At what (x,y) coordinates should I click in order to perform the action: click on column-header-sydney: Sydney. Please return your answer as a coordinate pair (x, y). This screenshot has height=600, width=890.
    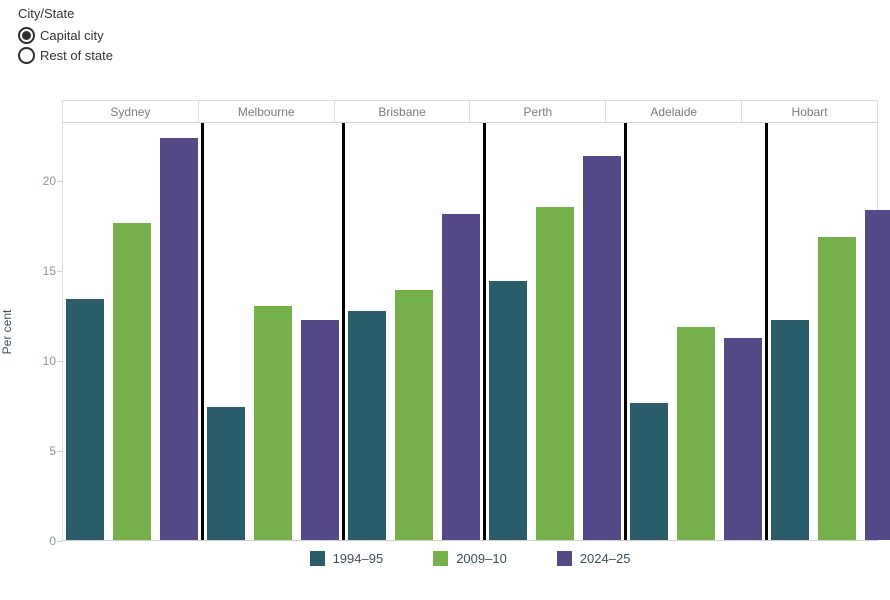
    Looking at the image, I should click on (130, 111).